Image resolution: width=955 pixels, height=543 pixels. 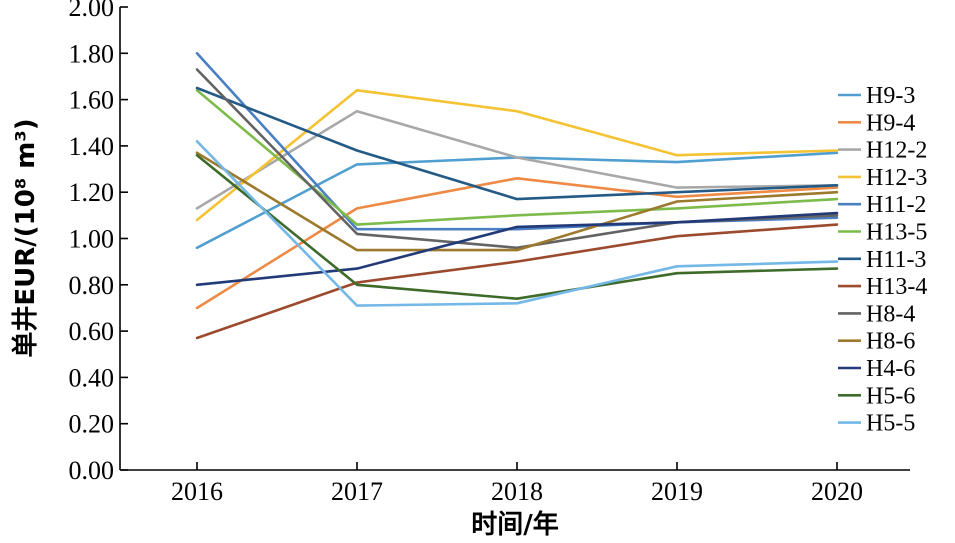 What do you see at coordinates (890, 424) in the screenshot?
I see `legend-label: H5-5` at bounding box center [890, 424].